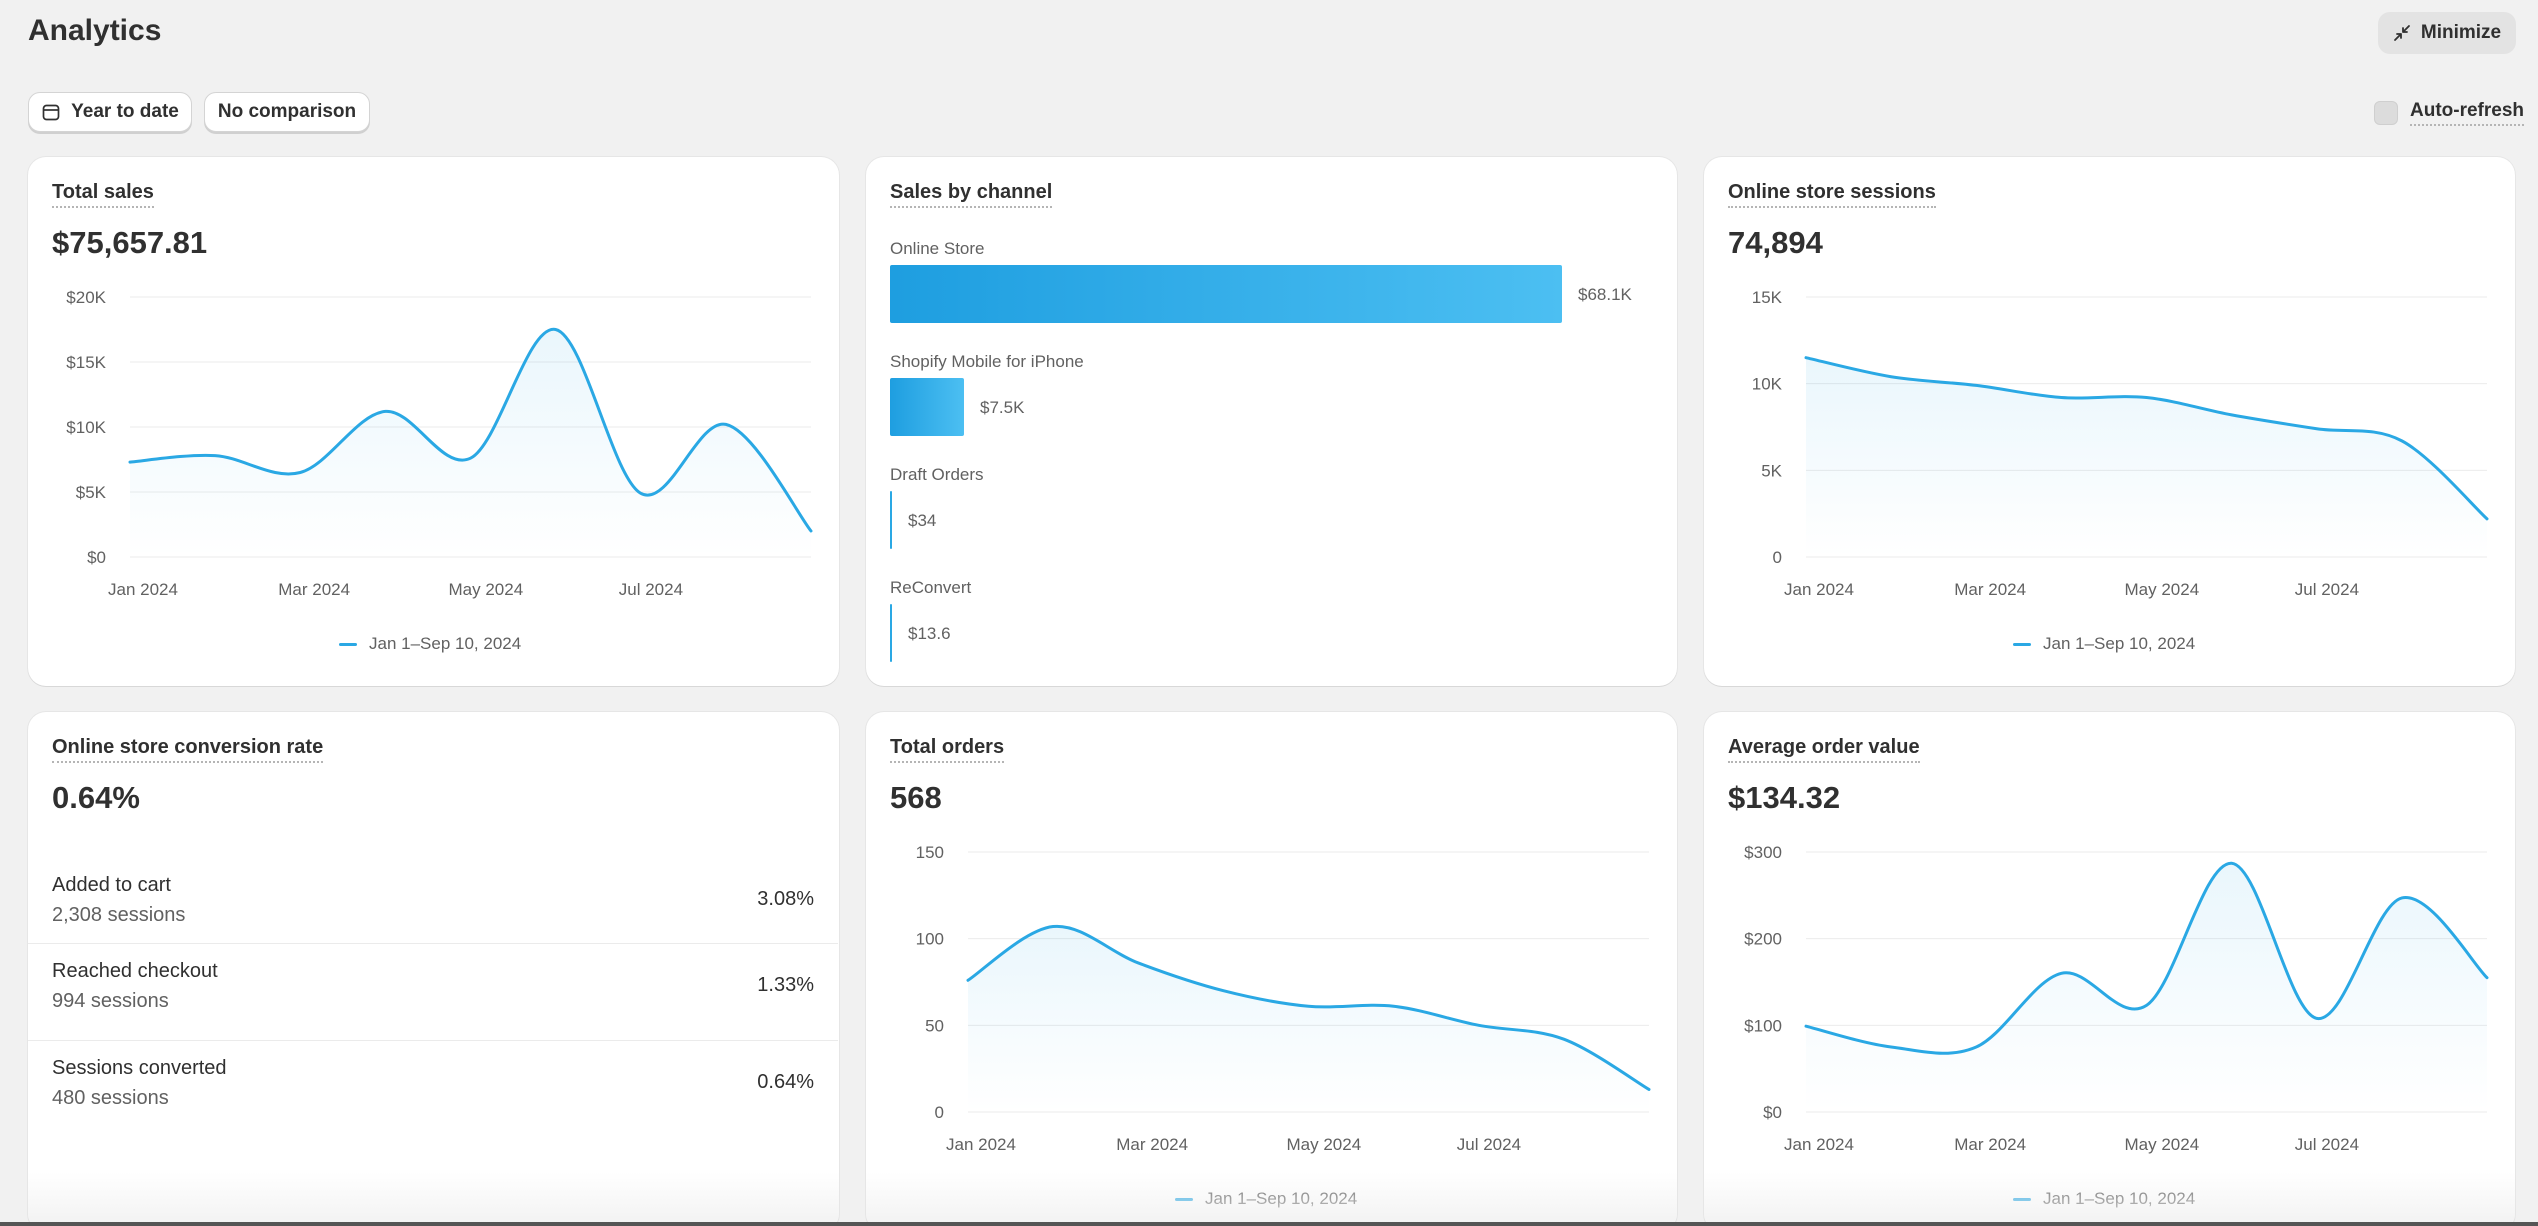 The image size is (2538, 1226). Describe the element at coordinates (947, 749) in the screenshot. I see `card-title: Total orders` at that location.